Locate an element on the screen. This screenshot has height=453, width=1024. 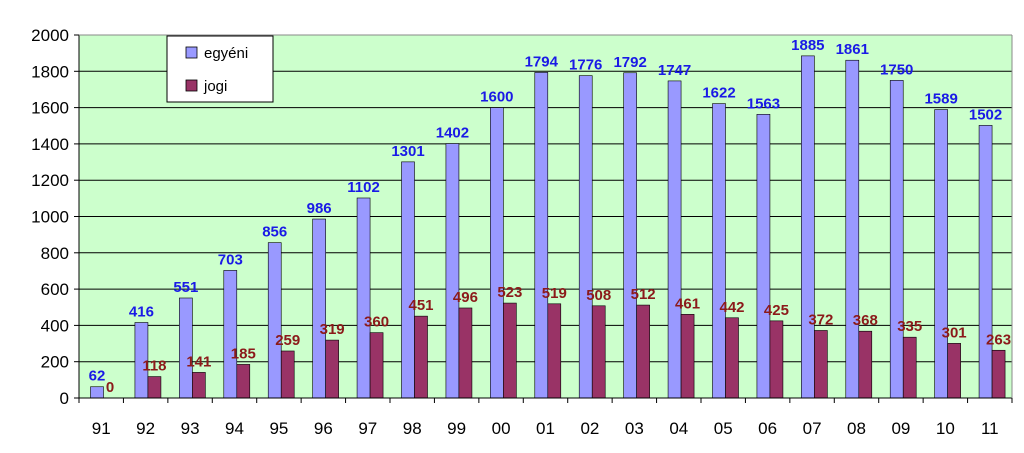
data-label-jogi: 461 is located at coordinates (687, 303).